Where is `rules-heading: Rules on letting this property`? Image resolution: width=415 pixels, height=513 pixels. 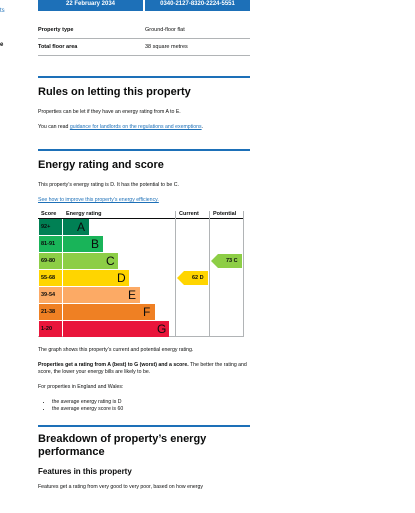 rules-heading: Rules on letting this property is located at coordinates (114, 92).